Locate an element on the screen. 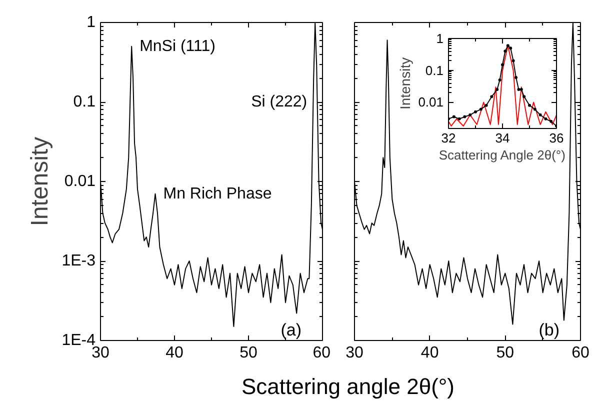 The height and width of the screenshot is (409, 596). x-axis-title: Scattering angle 2θ(°) is located at coordinates (348, 387).